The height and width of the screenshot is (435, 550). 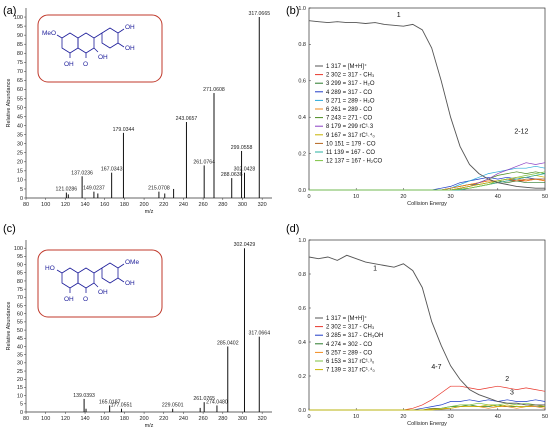 What do you see at coordinates (349, 93) in the screenshot?
I see `legend-entry: 4 289 = 317 - CO` at bounding box center [349, 93].